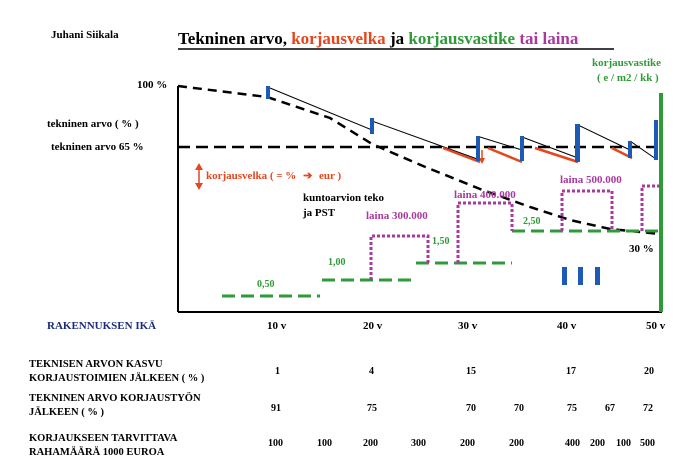 The height and width of the screenshot is (472, 700). I want to click on title-part5: tai laina, so click(547, 38).